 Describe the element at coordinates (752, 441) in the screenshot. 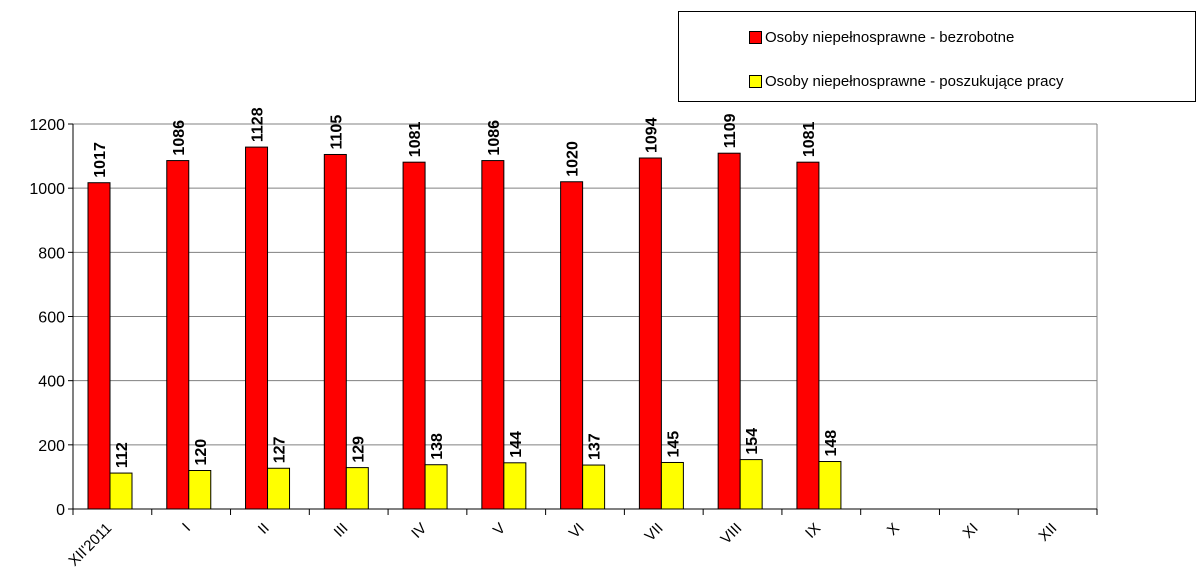

I see `data-label: 154` at that location.